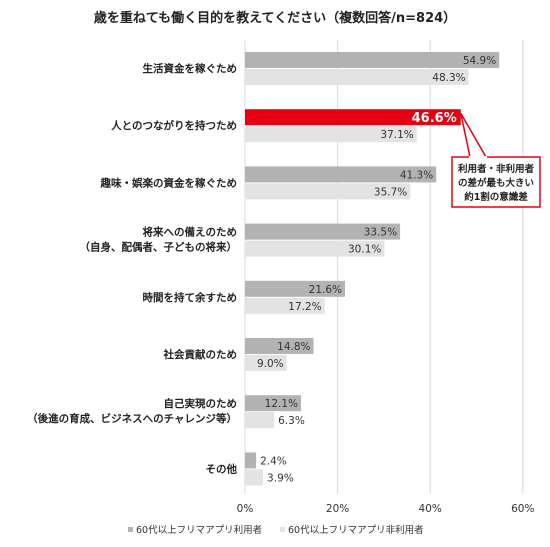 This screenshot has width=550, height=547. I want to click on category-label: 人とのつながりを持つため, so click(174, 125).